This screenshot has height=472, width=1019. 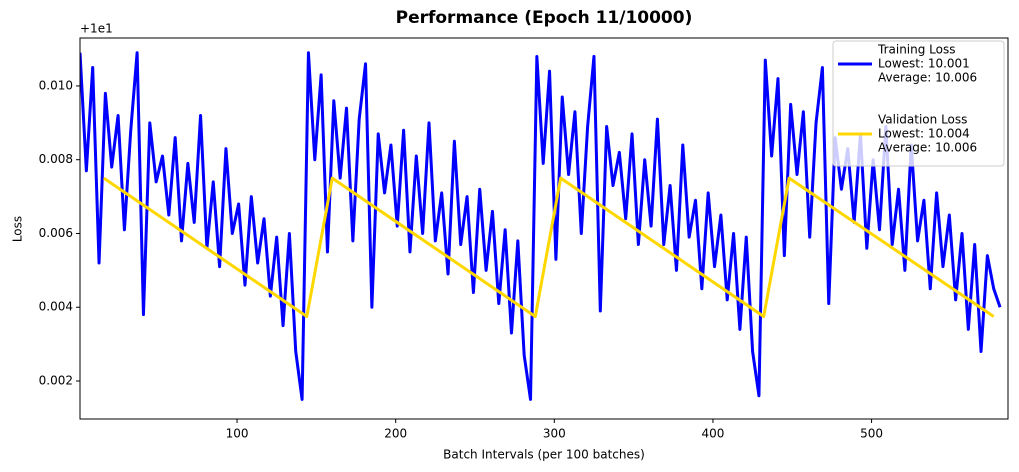 What do you see at coordinates (922, 120) in the screenshot?
I see `legend-label: Validation Loss` at bounding box center [922, 120].